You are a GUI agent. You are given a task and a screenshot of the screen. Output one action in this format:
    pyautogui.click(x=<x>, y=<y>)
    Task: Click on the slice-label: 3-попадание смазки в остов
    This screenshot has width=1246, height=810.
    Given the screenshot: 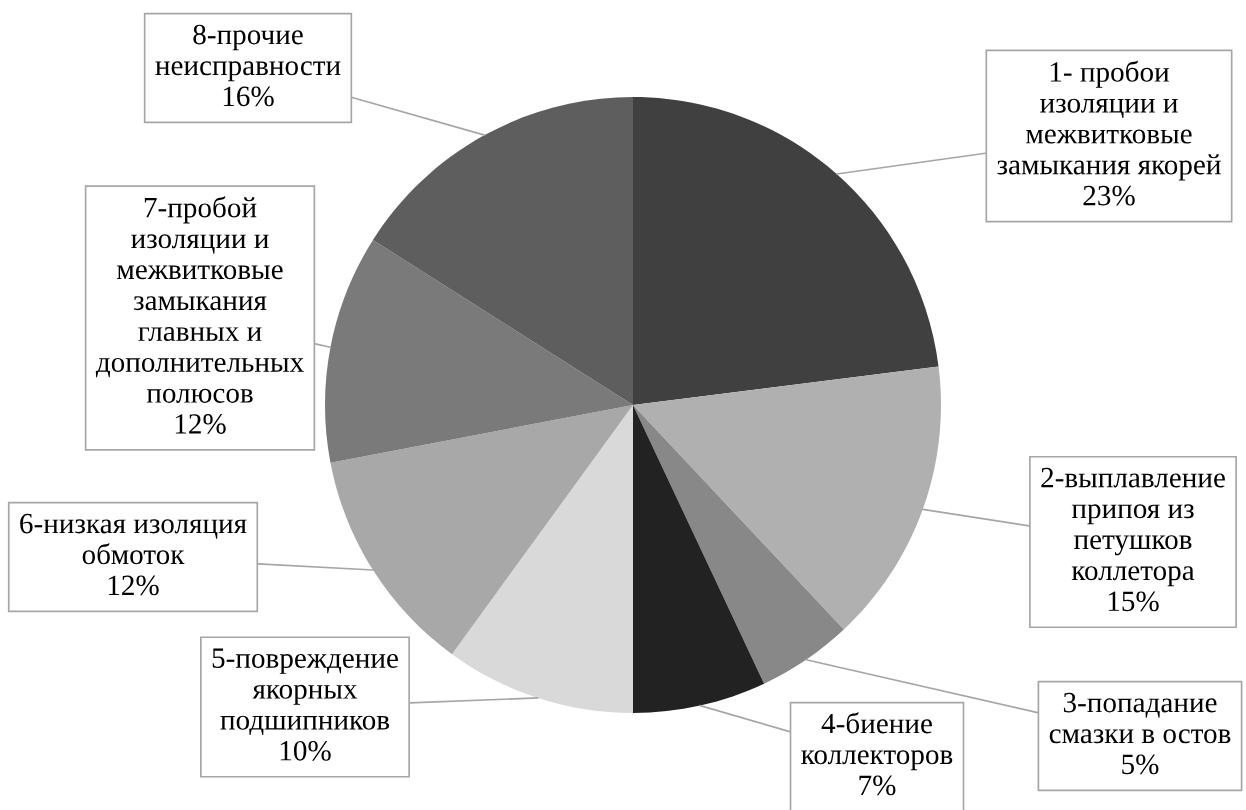 What is the action you would take?
    pyautogui.click(x=1140, y=718)
    